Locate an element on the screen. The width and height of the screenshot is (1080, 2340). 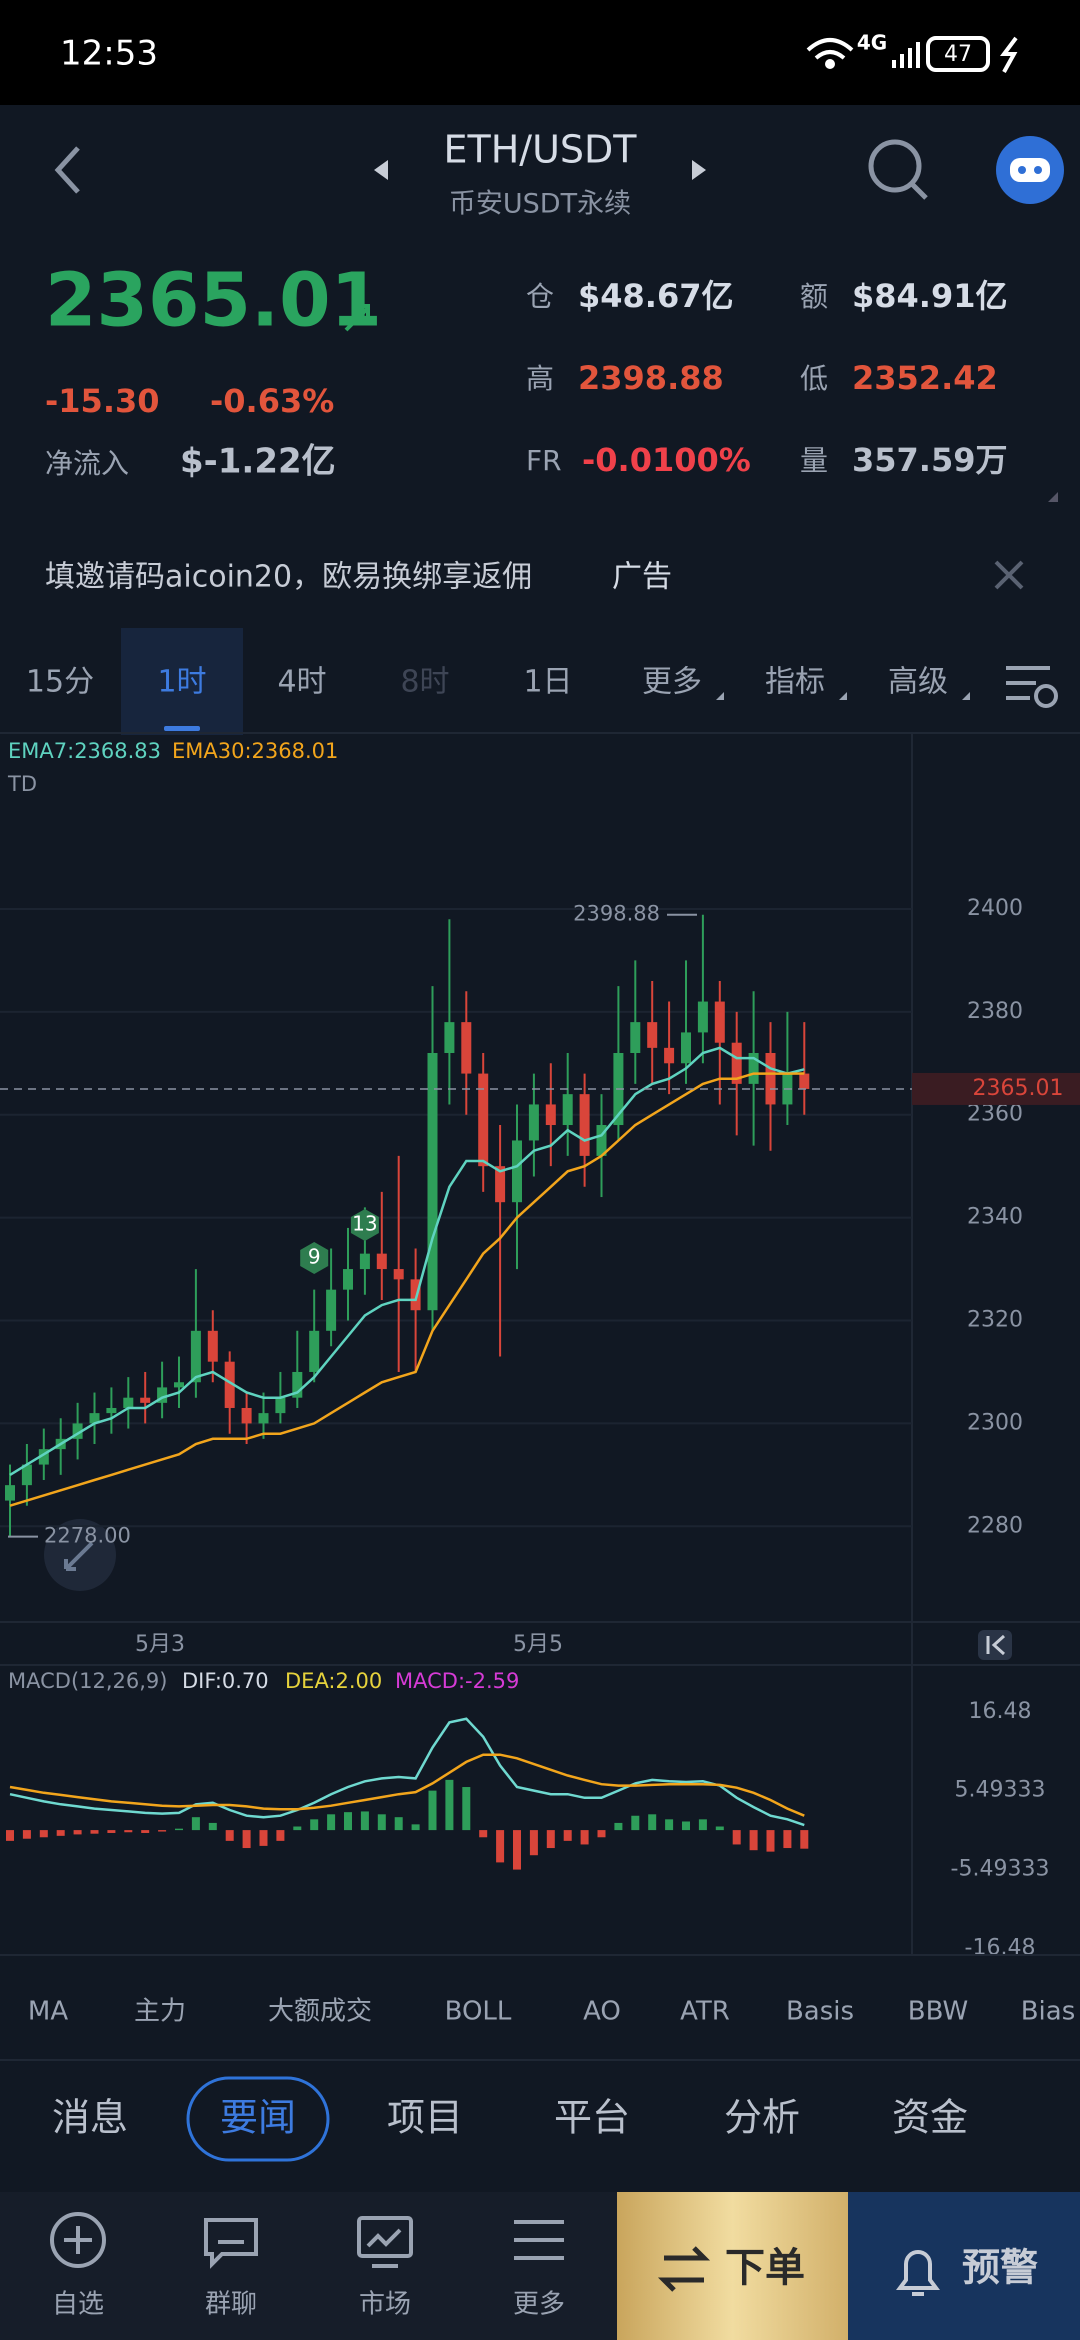
status-bar is located at coordinates (540, 52).